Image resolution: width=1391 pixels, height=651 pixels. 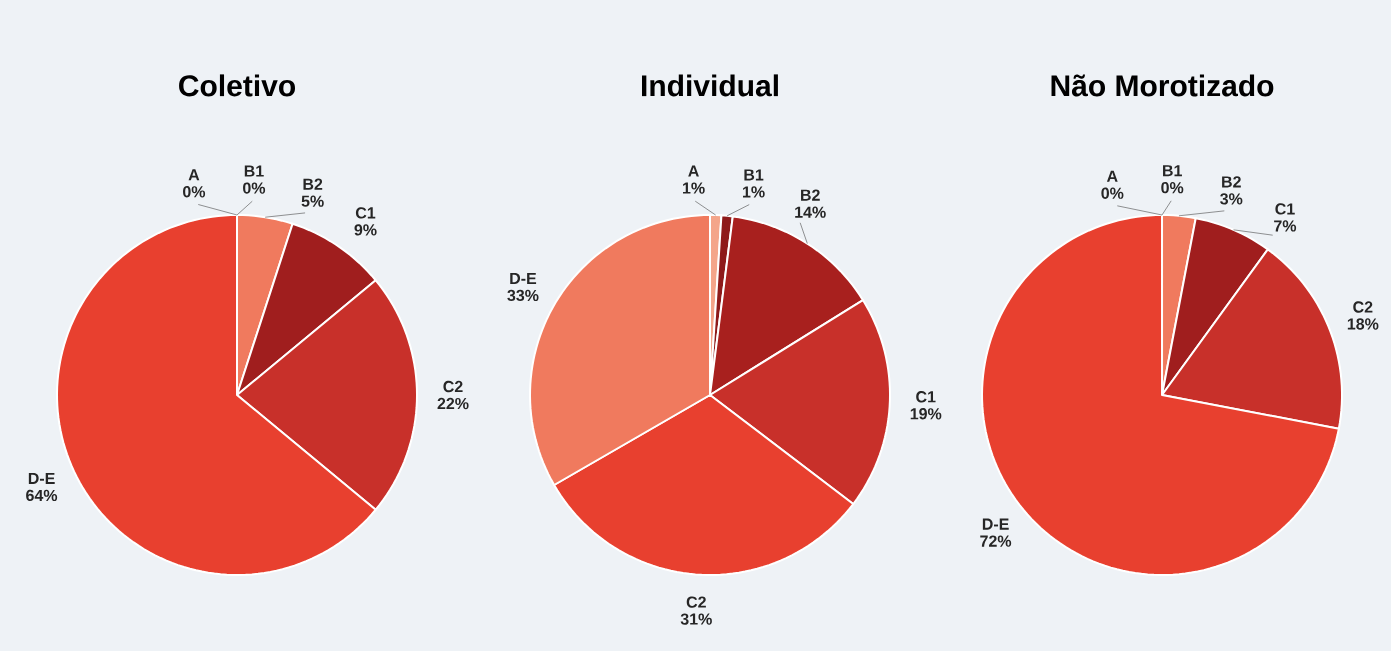 I want to click on data-label: 18%, so click(x=1363, y=324).